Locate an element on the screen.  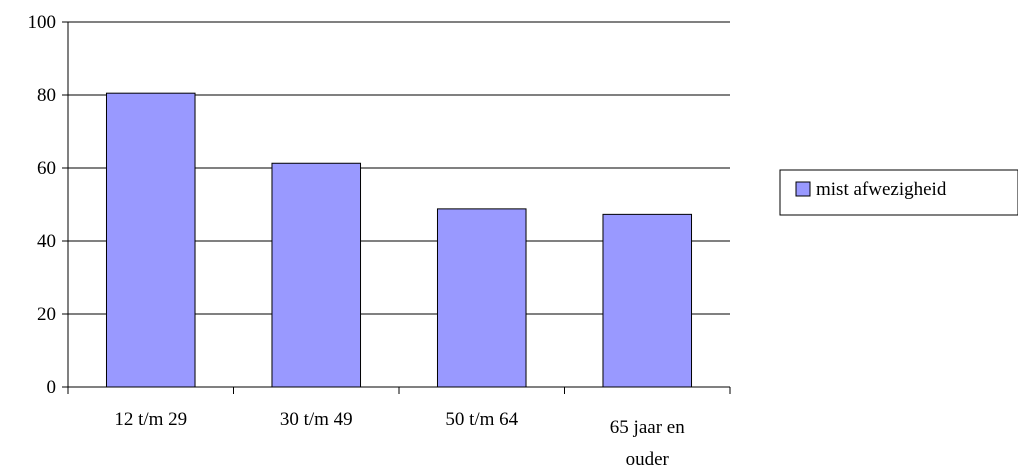
legend-swatch is located at coordinates (803, 189).